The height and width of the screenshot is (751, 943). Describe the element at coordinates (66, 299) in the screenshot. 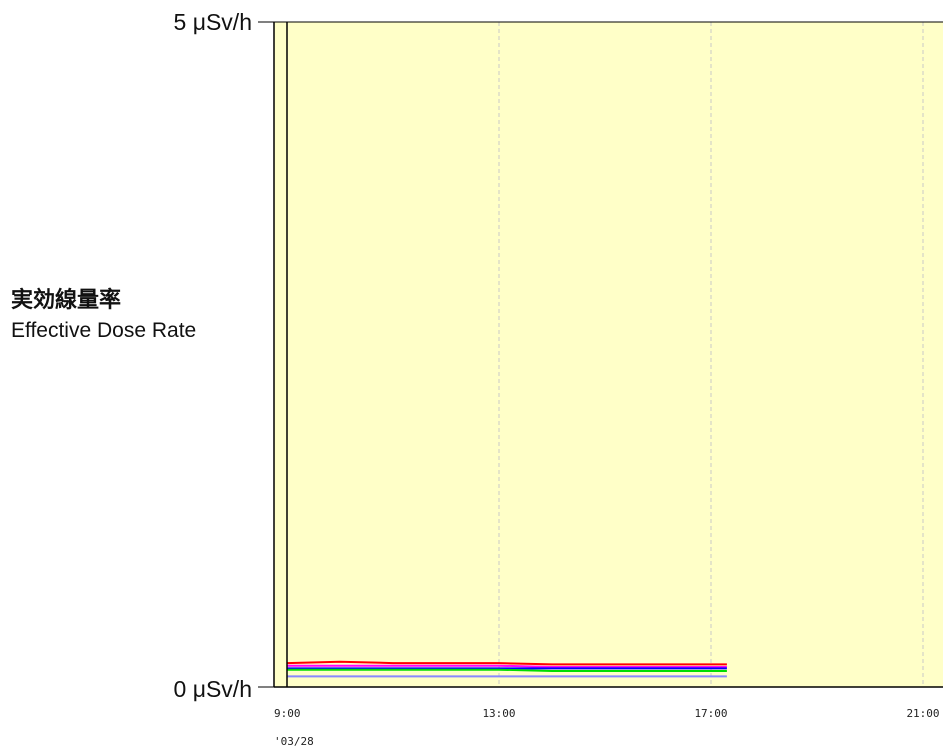

I see `y-axis-label-japanese: 実効線量率` at that location.